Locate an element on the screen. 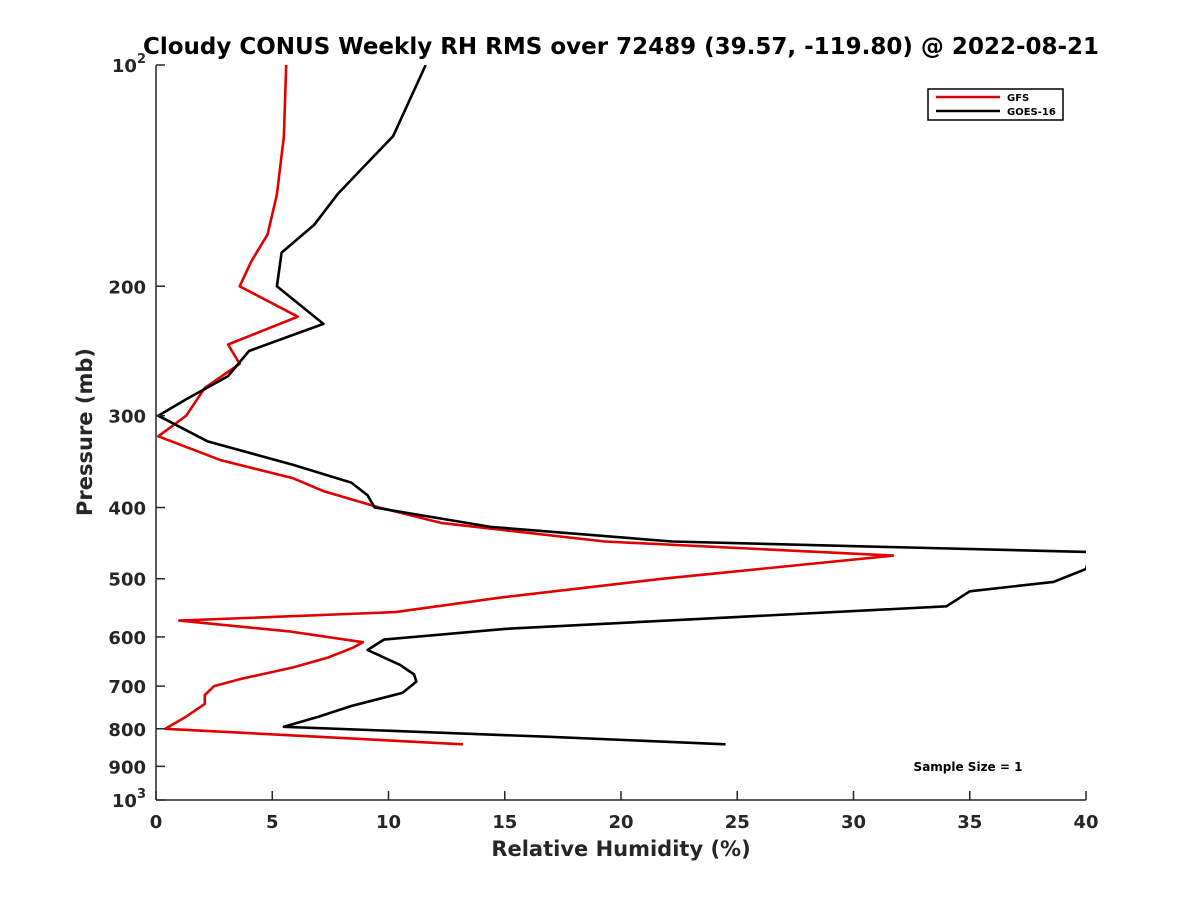 This screenshot has height=900, width=1200. y-tick-label: 10³ is located at coordinates (129, 799).